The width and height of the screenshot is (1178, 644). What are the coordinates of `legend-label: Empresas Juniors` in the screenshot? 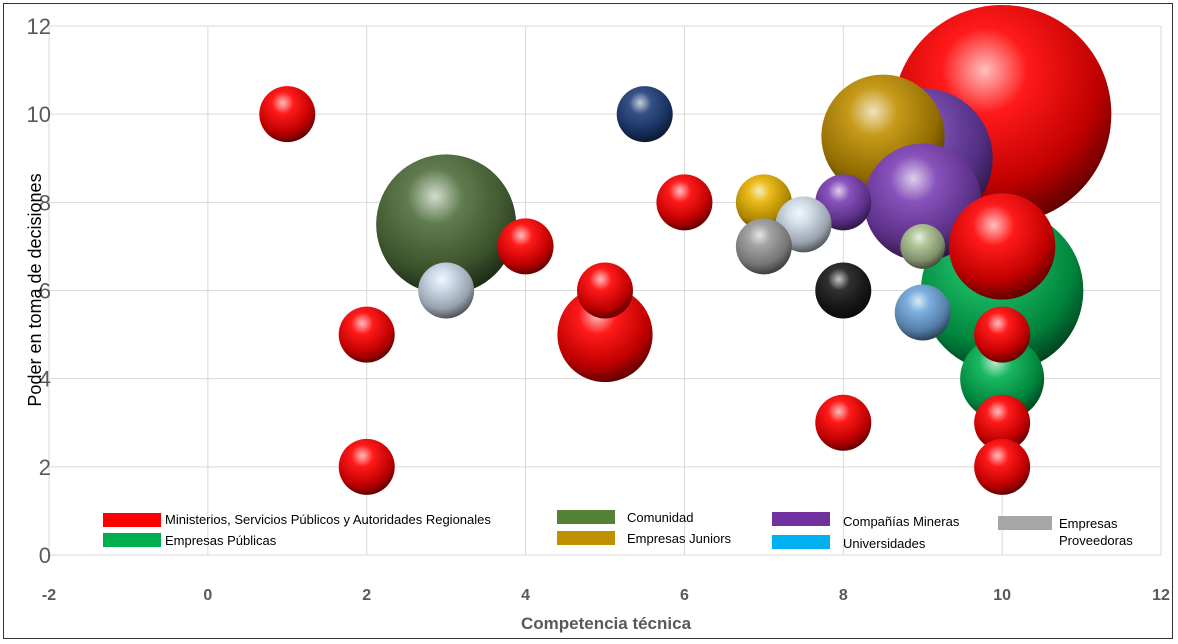 It's located at (679, 538).